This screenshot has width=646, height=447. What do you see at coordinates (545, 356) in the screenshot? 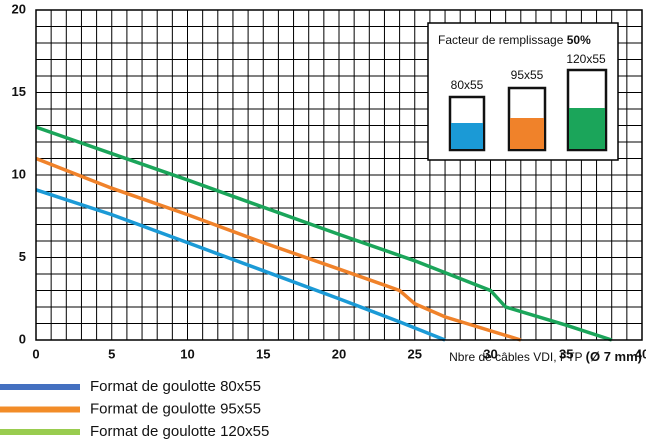
I see `x-axis-label: Nbre de câbles VDI, FTP (Ø 7 mm)` at bounding box center [545, 356].